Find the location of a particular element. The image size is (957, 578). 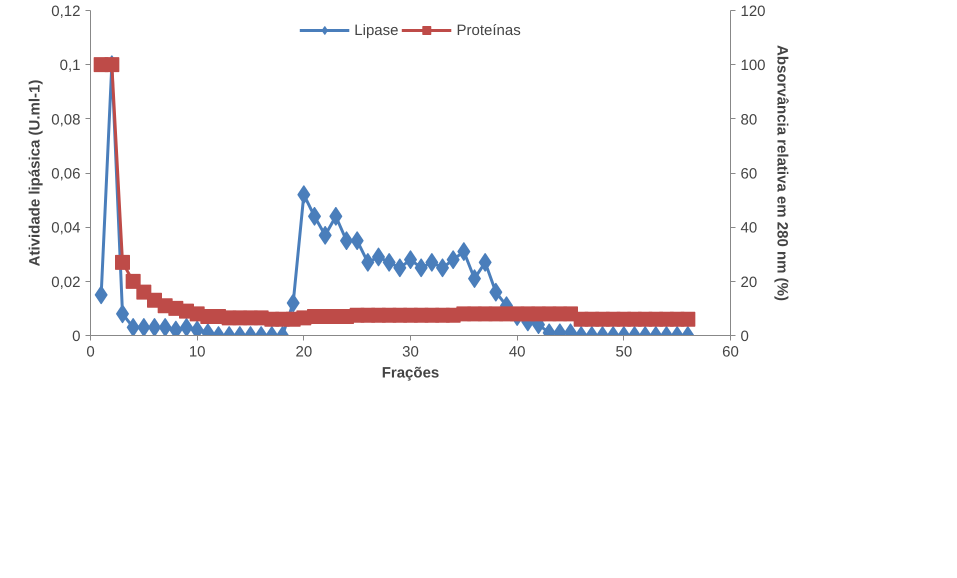

y-tick-label: 0,02 is located at coordinates (66, 282).